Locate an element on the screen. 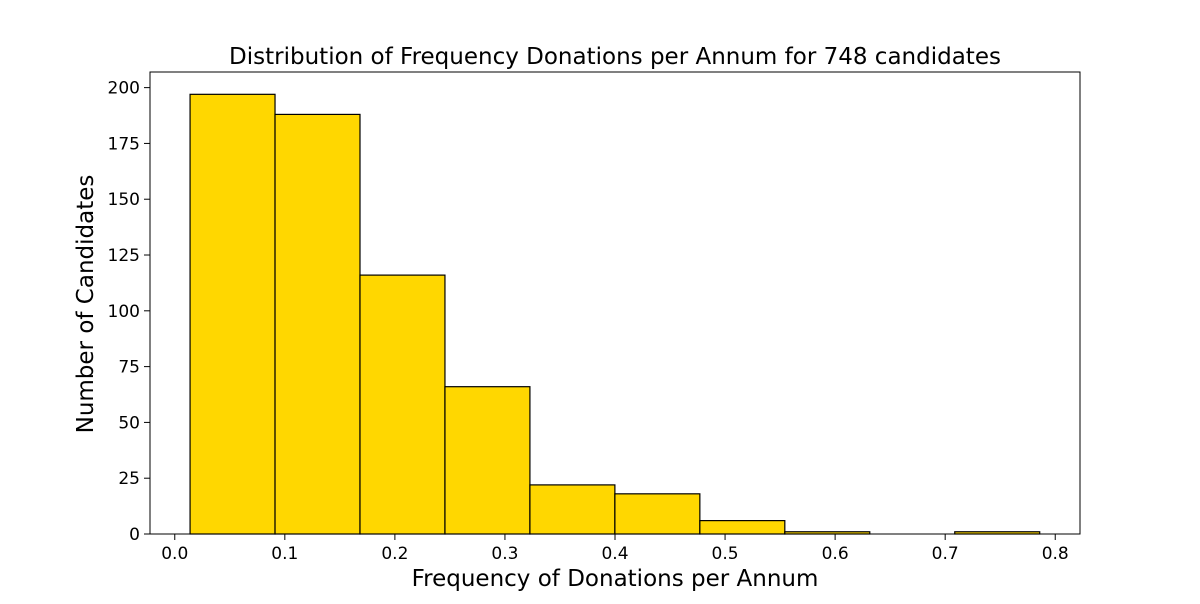 This screenshot has width=1200, height=604. x-tick-label: 0.5 is located at coordinates (725, 554).